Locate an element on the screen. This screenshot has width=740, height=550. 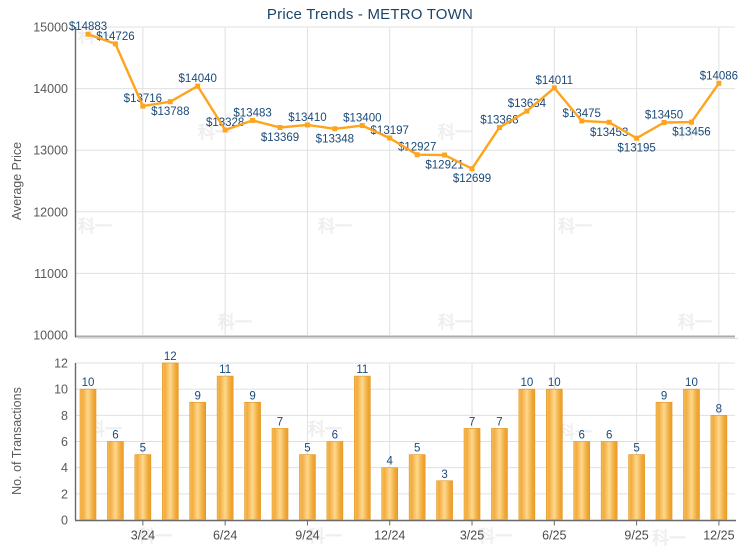
price-point-label: $13368 is located at coordinates (499, 121).